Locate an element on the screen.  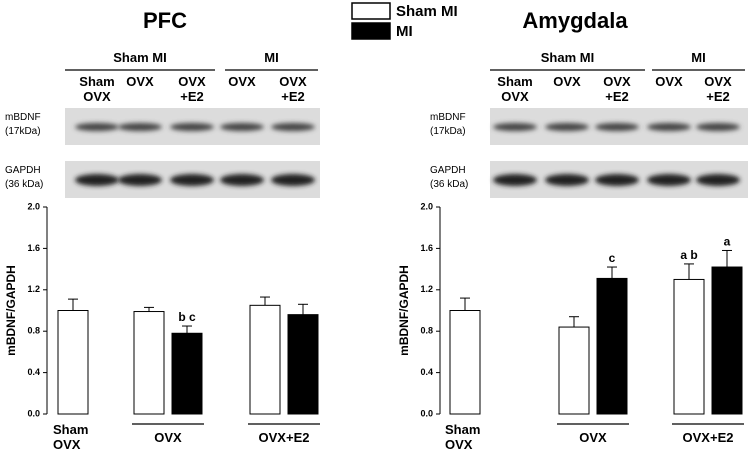
chart-title: Amygdala is located at coordinates (575, 20).